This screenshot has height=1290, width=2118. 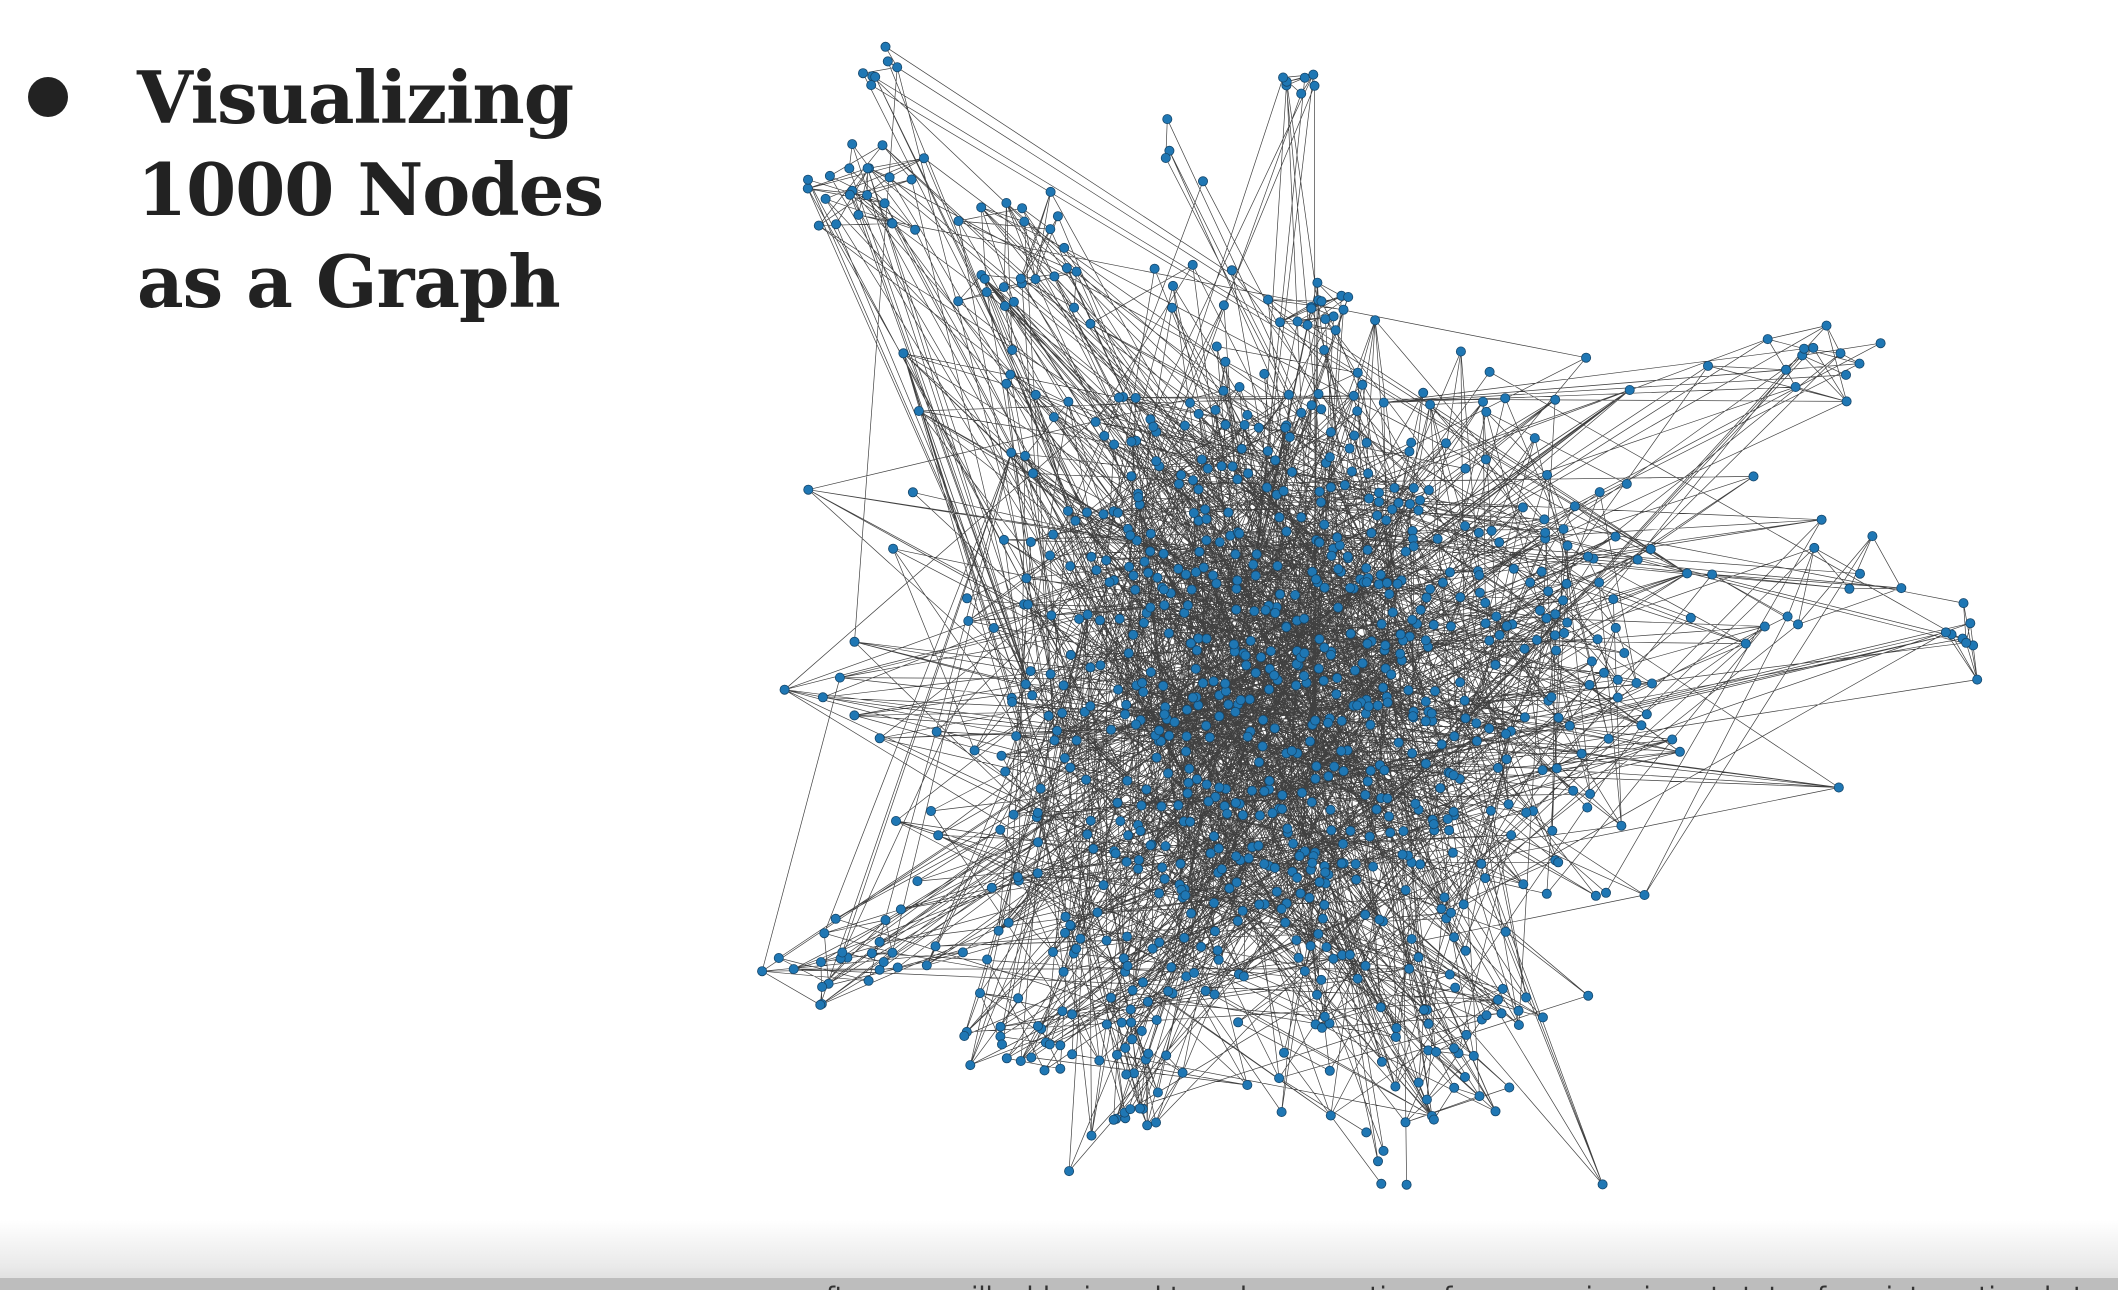 I want to click on bottom-strip, so click(x=1059, y=1284).